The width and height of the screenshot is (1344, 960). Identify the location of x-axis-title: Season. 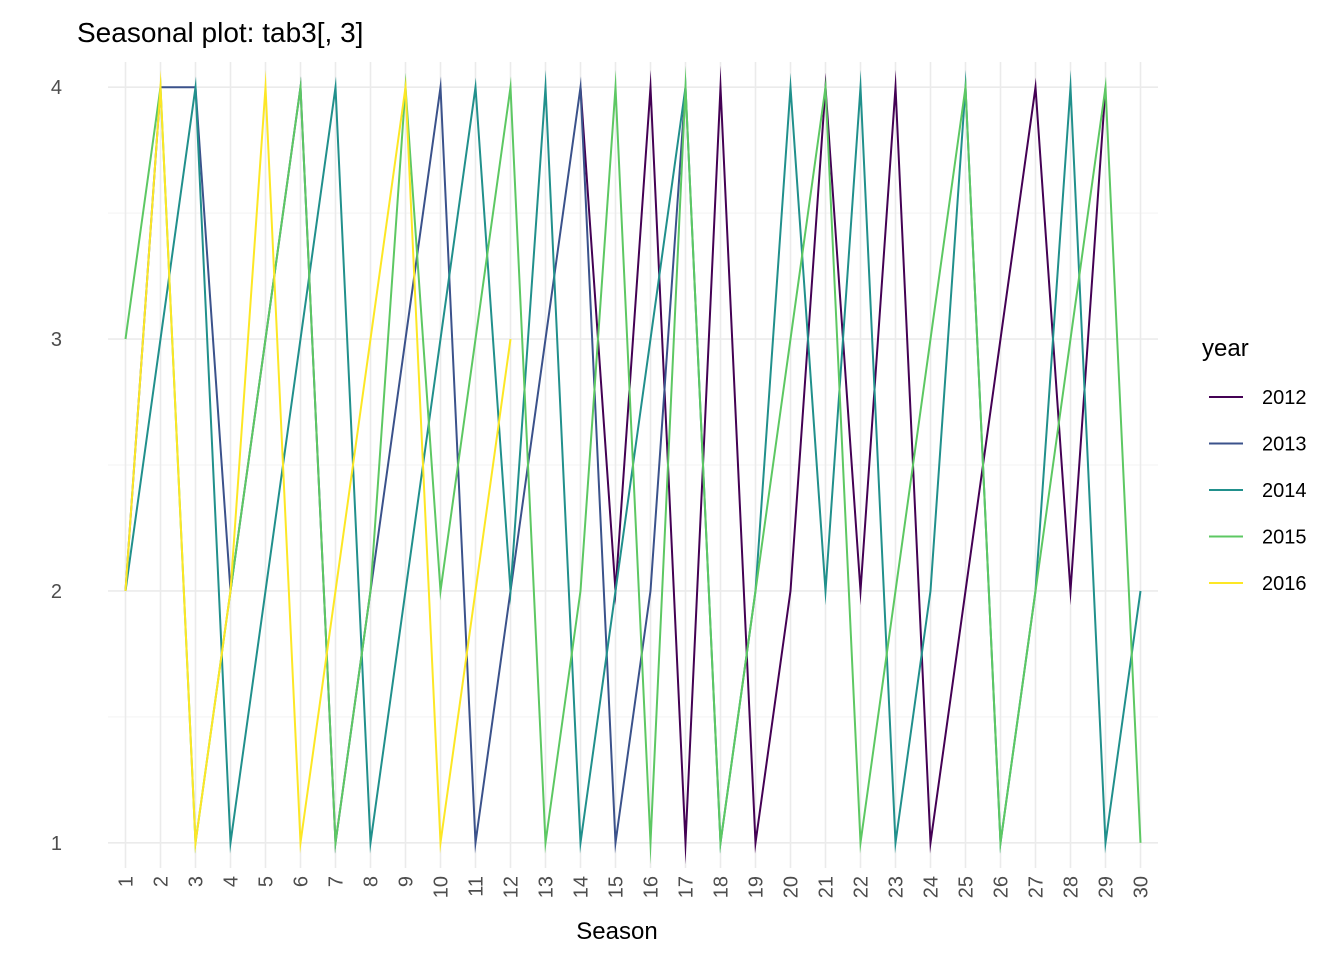
(616, 931).